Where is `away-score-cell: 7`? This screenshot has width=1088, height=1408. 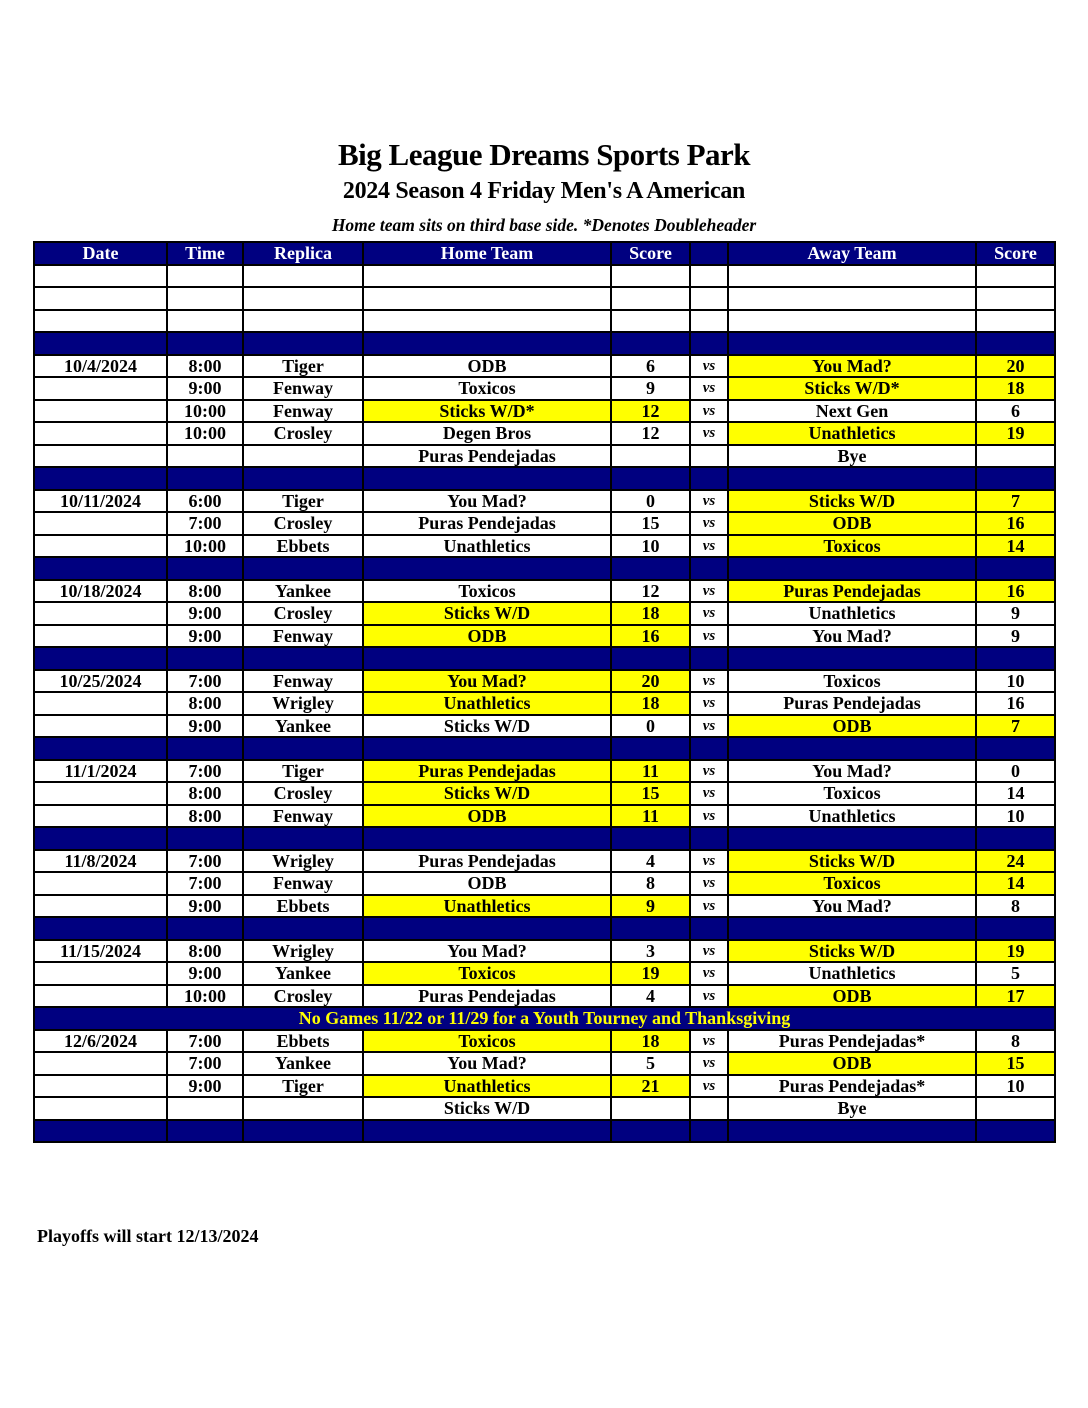
away-score-cell: 7 is located at coordinates (1015, 725).